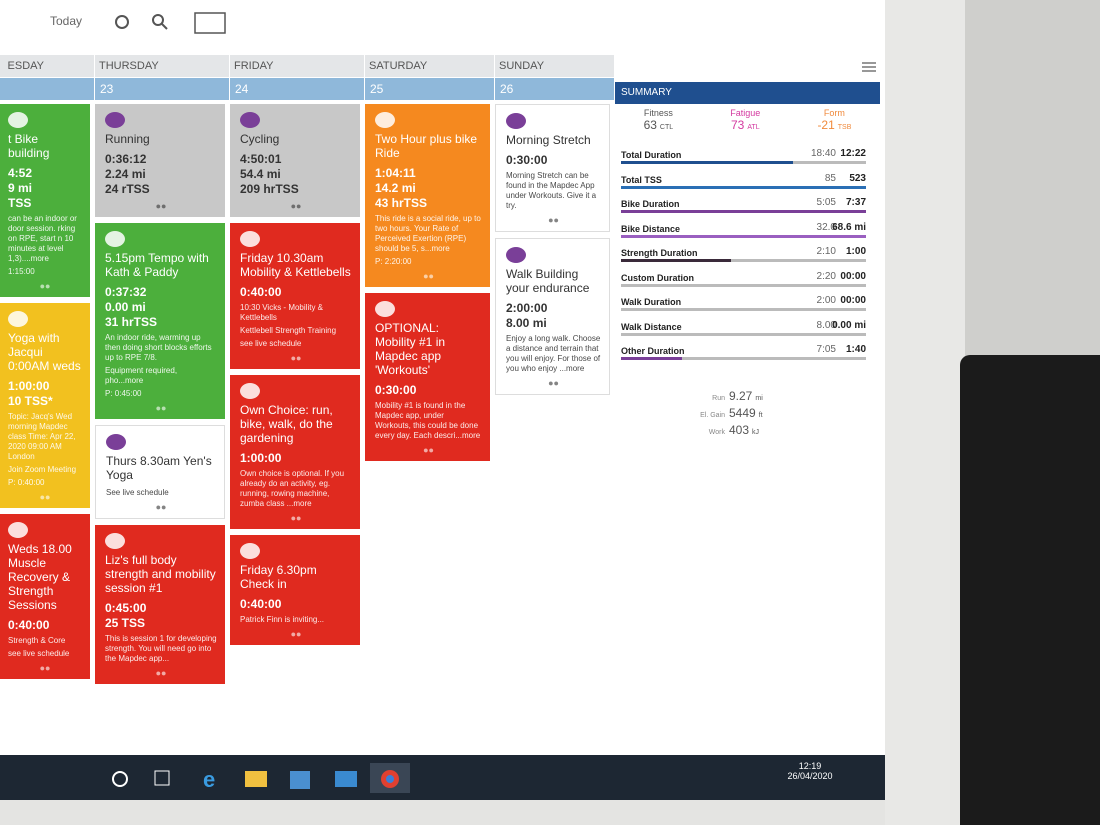 Image resolution: width=1100 pixels, height=825 pixels. Describe the element at coordinates (651, 302) in the screenshot. I see `row-name: Walk Duration` at that location.